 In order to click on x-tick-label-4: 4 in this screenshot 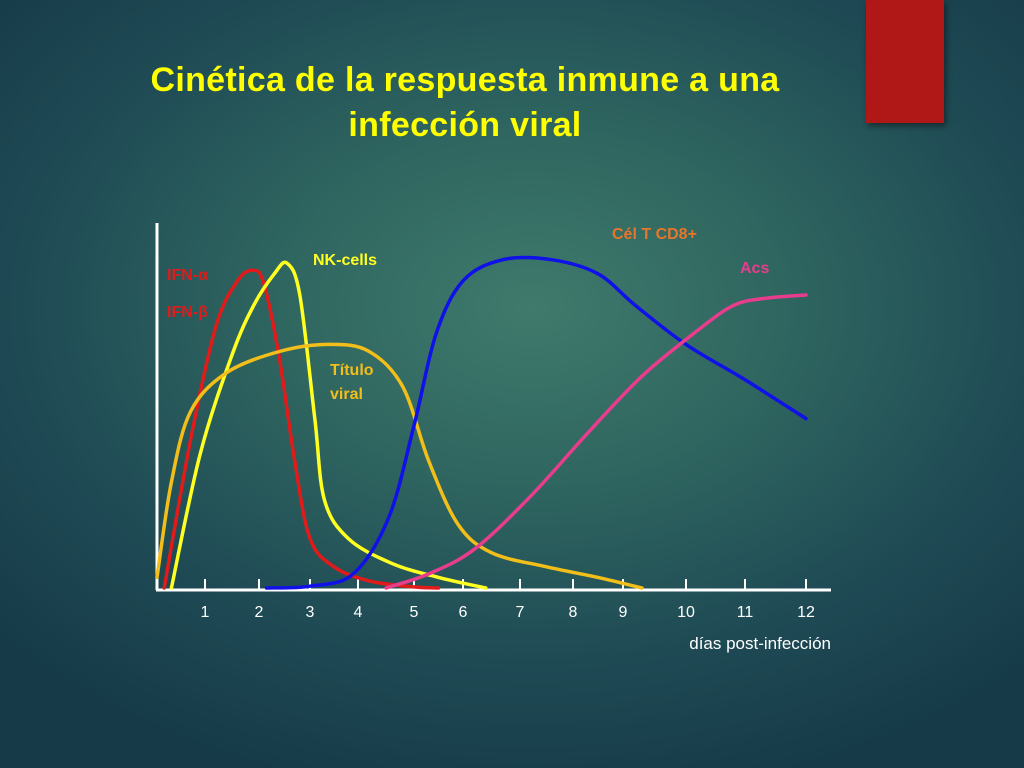, I will do `click(358, 612)`.